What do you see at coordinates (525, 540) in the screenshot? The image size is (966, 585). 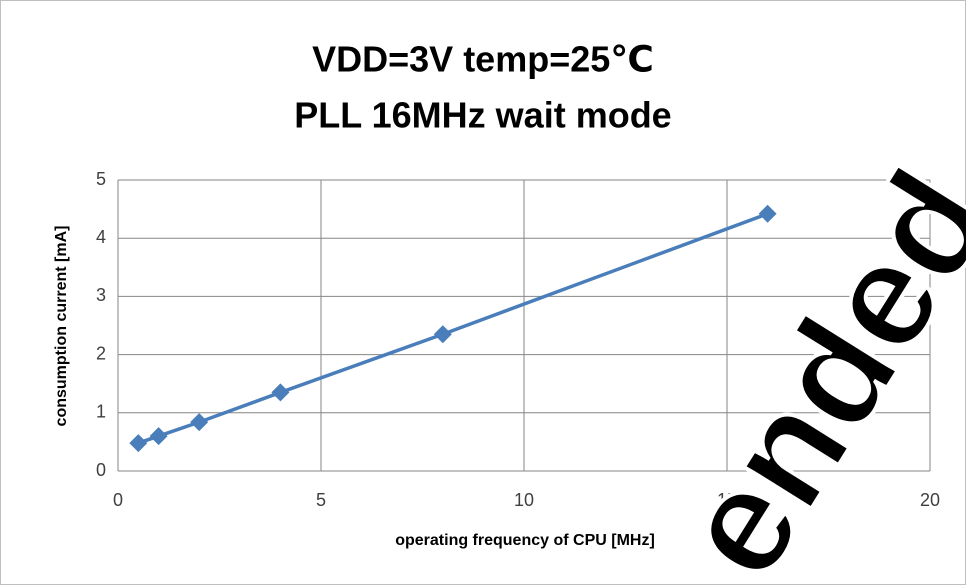 I see `x-axis-label: operating frequency of CPU [MHz]` at bounding box center [525, 540].